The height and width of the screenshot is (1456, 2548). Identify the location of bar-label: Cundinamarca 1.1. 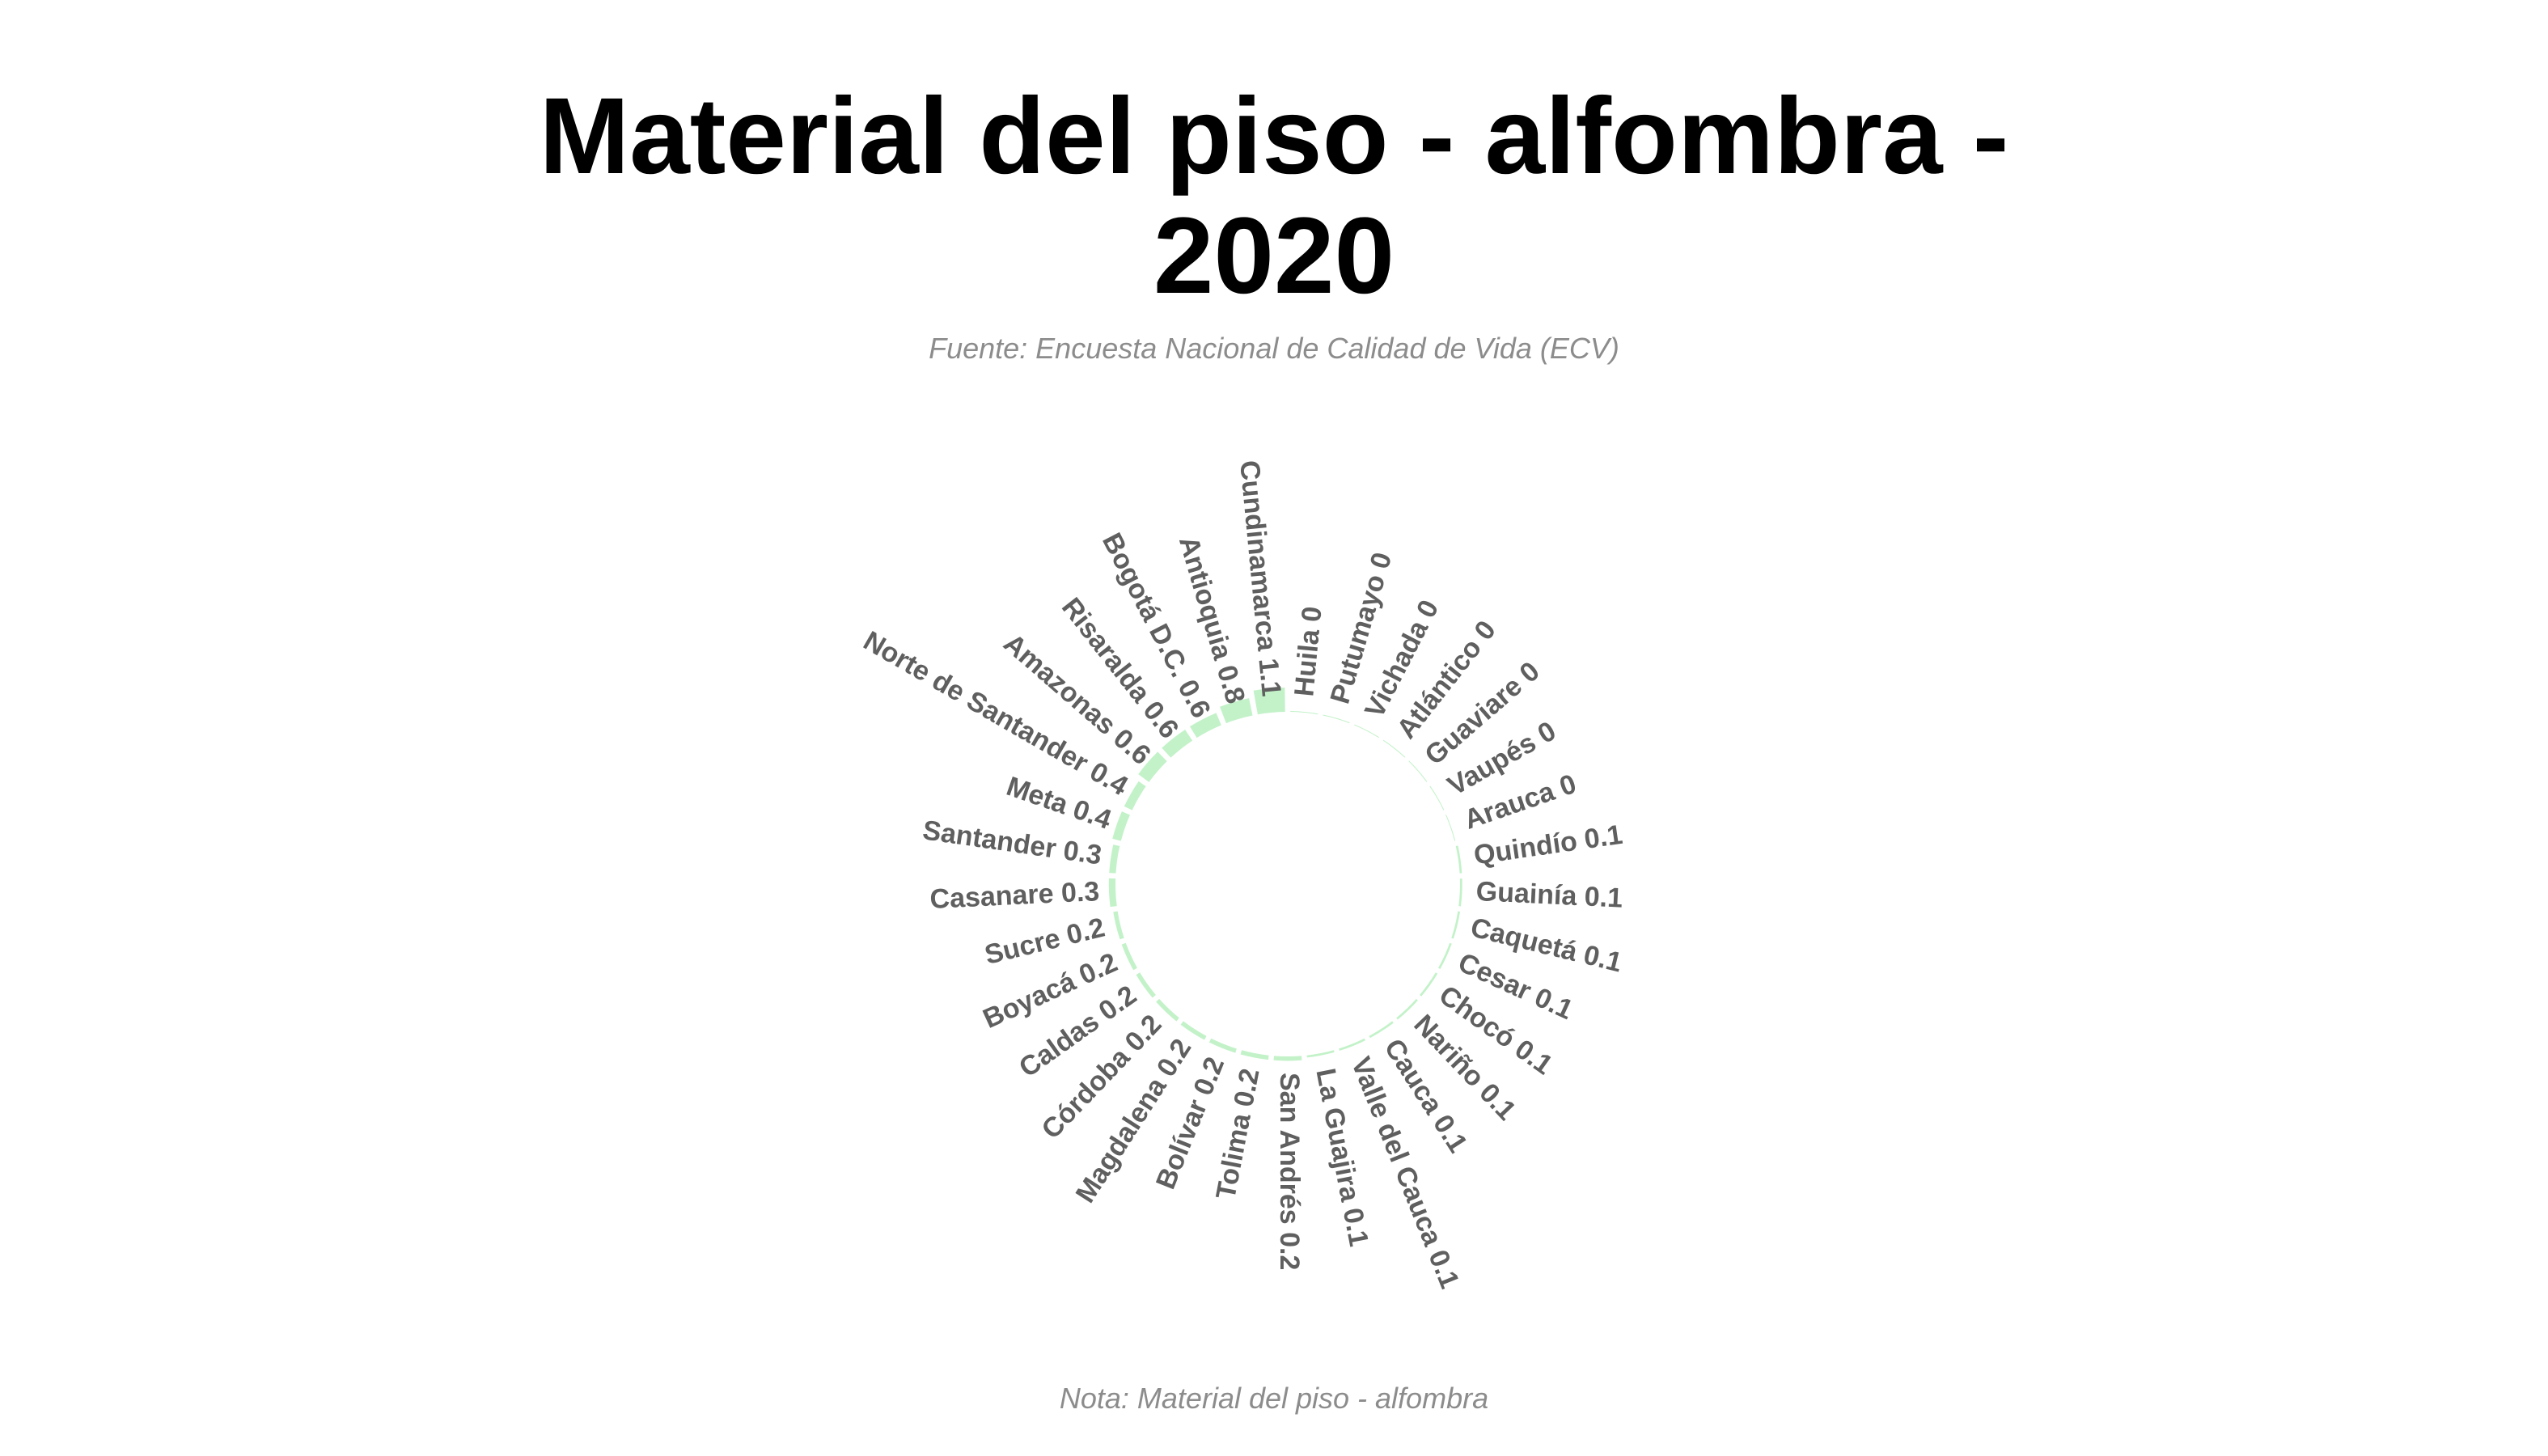
(1260, 578).